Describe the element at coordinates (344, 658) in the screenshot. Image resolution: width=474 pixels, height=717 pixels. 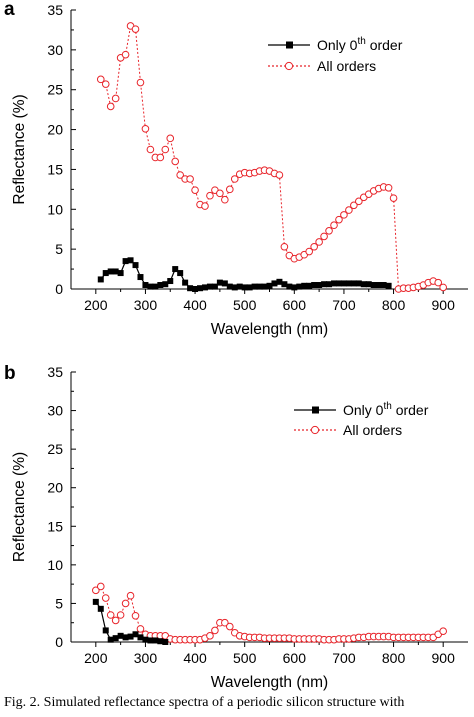
I see `x-tick-label: 700` at that location.